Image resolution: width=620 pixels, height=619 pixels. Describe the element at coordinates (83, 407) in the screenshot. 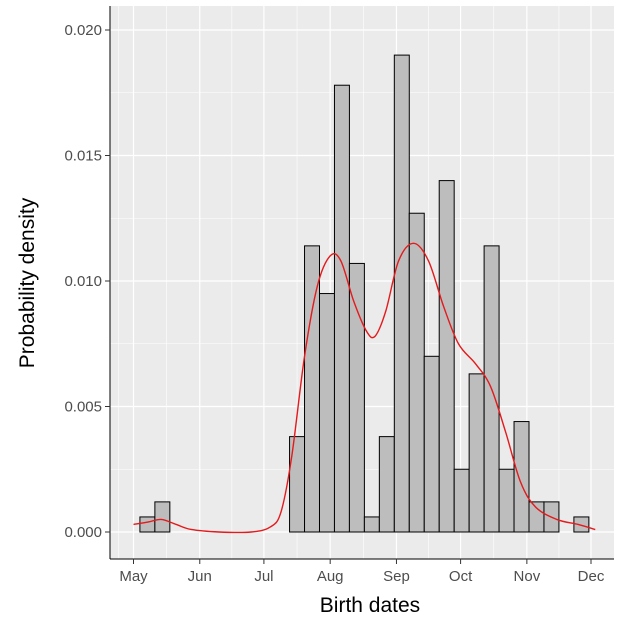

I see `y-tick-label: 0.005` at that location.